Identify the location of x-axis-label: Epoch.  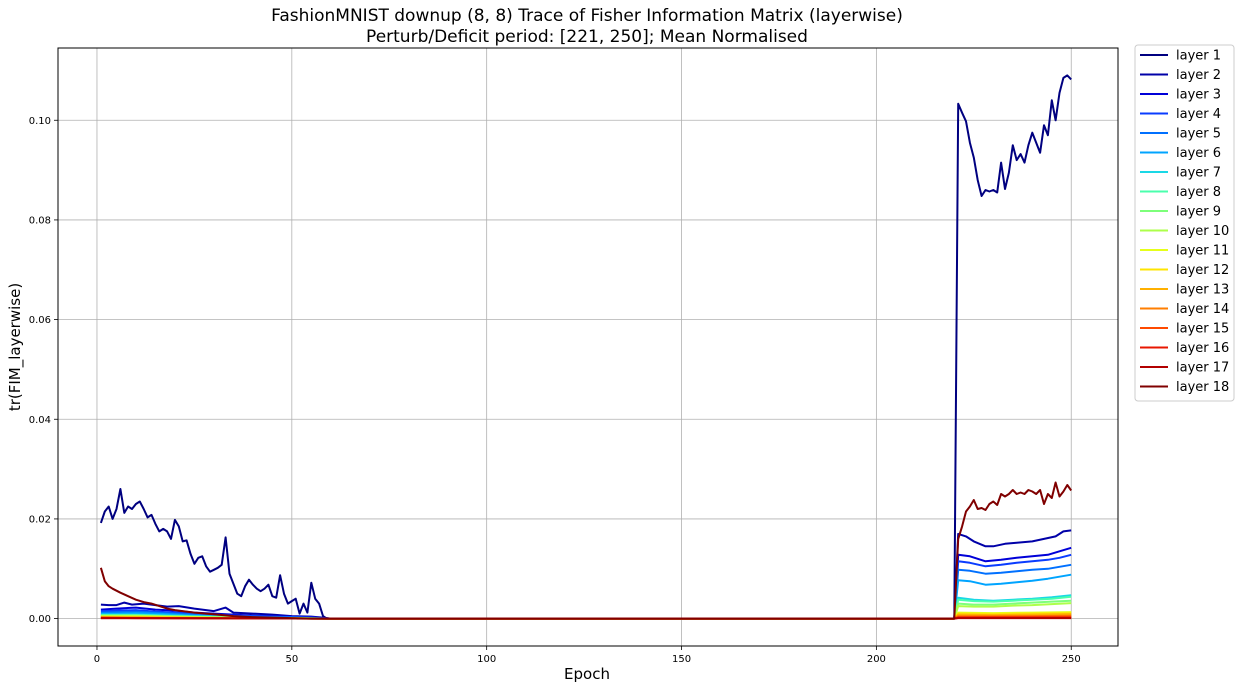
(587, 674).